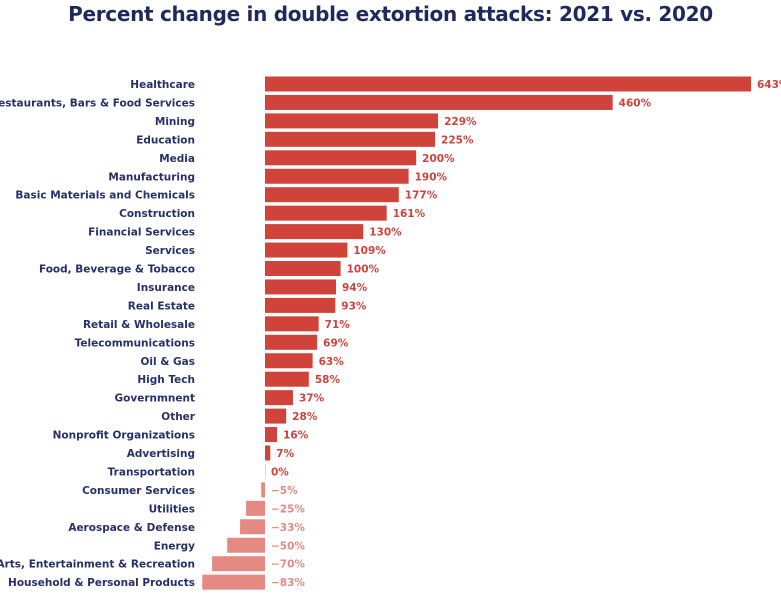  Describe the element at coordinates (421, 196) in the screenshot. I see `data-label: 177%` at that location.